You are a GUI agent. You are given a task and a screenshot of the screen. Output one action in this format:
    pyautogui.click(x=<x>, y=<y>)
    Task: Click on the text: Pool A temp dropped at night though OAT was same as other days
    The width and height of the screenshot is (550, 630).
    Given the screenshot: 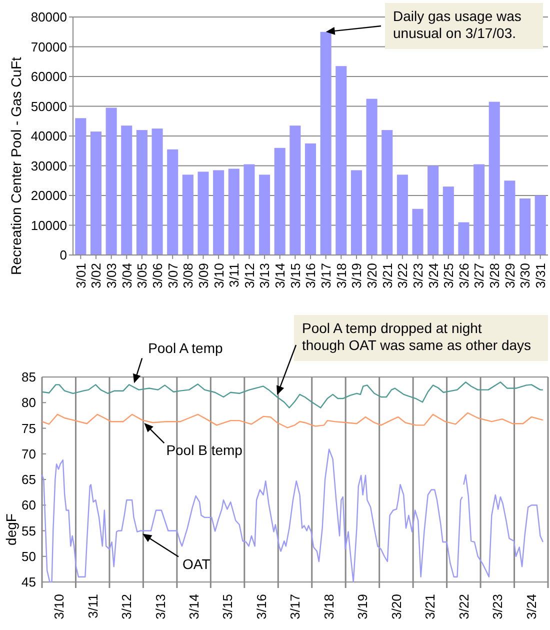 What is the action you would take?
    pyautogui.click(x=417, y=336)
    